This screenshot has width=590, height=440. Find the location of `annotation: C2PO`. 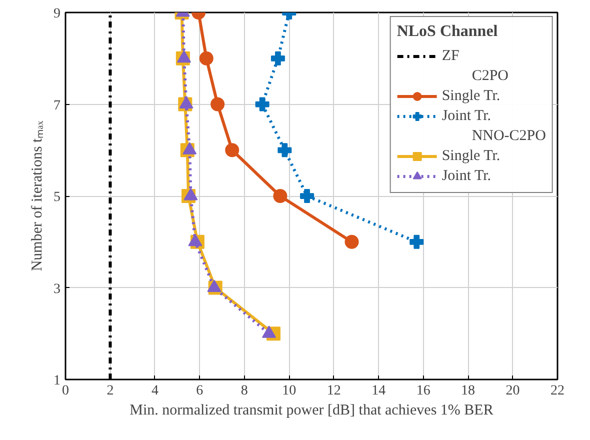

annotation: C2PO is located at coordinates (489, 76).